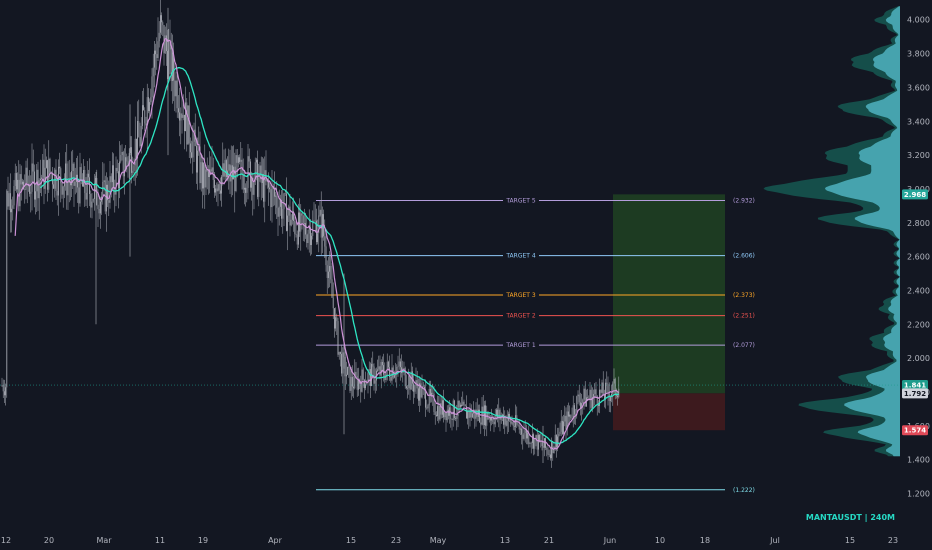 Image resolution: width=932 pixels, height=550 pixels. I want to click on price-badge-text: 1.574, so click(915, 431).